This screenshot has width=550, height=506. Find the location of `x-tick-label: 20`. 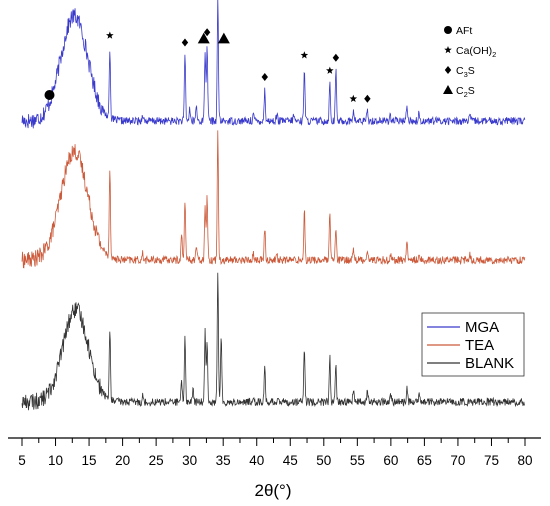

x-tick-label: 20 is located at coordinates (122, 460).